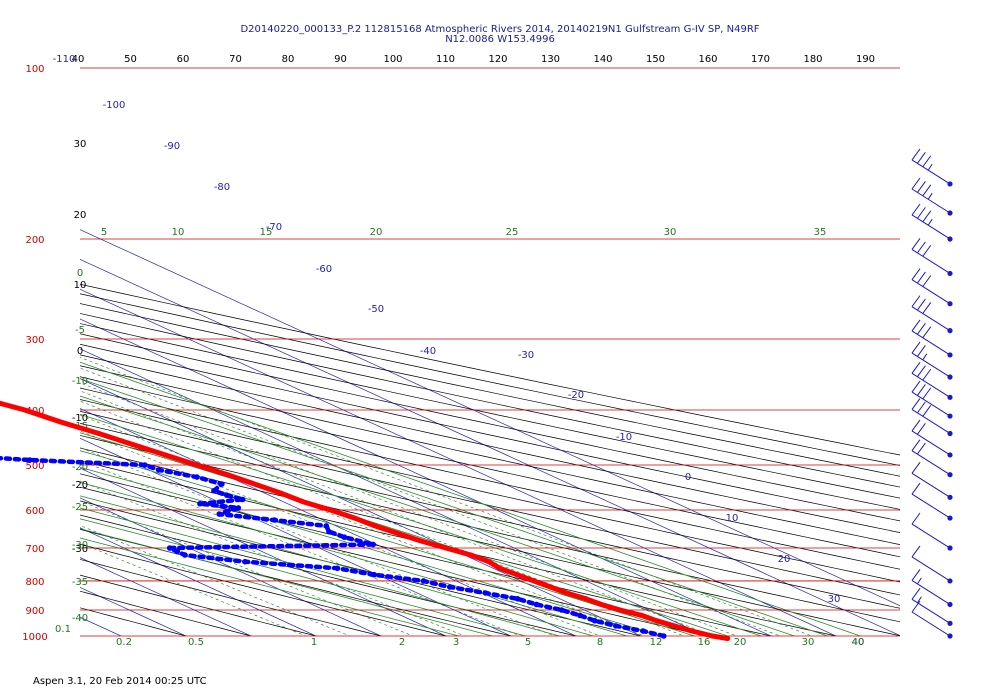 This screenshot has height=700, width=1000. I want to click on top-axis-label: -110, so click(64, 59).